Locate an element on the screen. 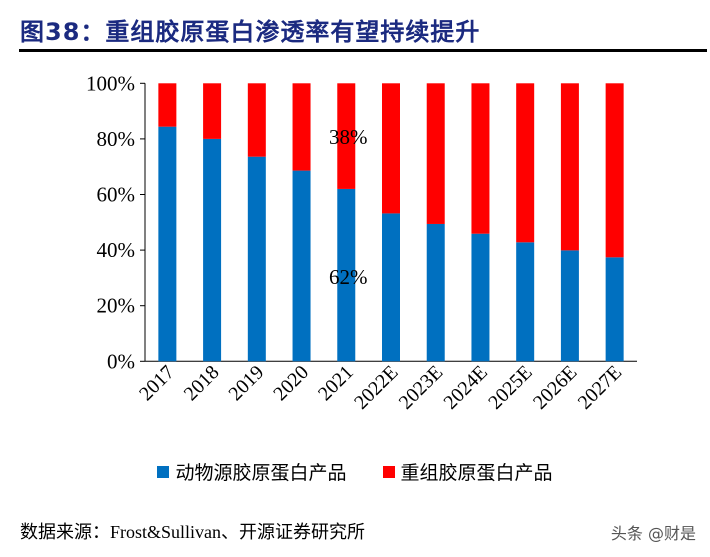 Image resolution: width=710 pixels, height=557 pixels. legend: 动物源胶原蛋白产品 重组胶原蛋白产品 is located at coordinates (355, 471).